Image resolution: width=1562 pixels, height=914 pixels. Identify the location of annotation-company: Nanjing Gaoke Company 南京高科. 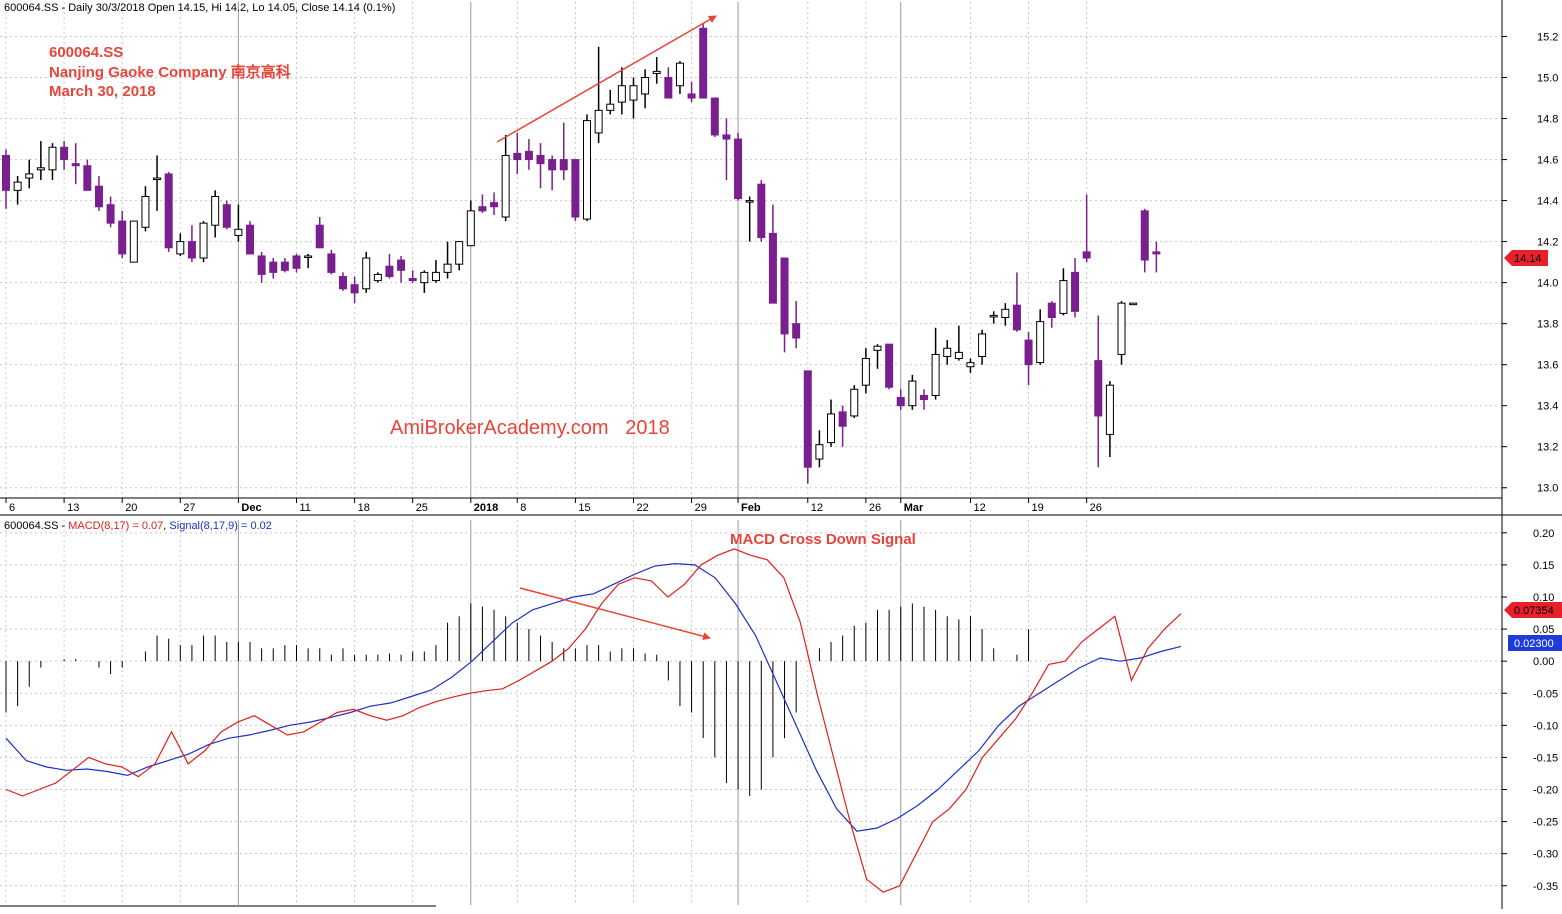
(170, 72).